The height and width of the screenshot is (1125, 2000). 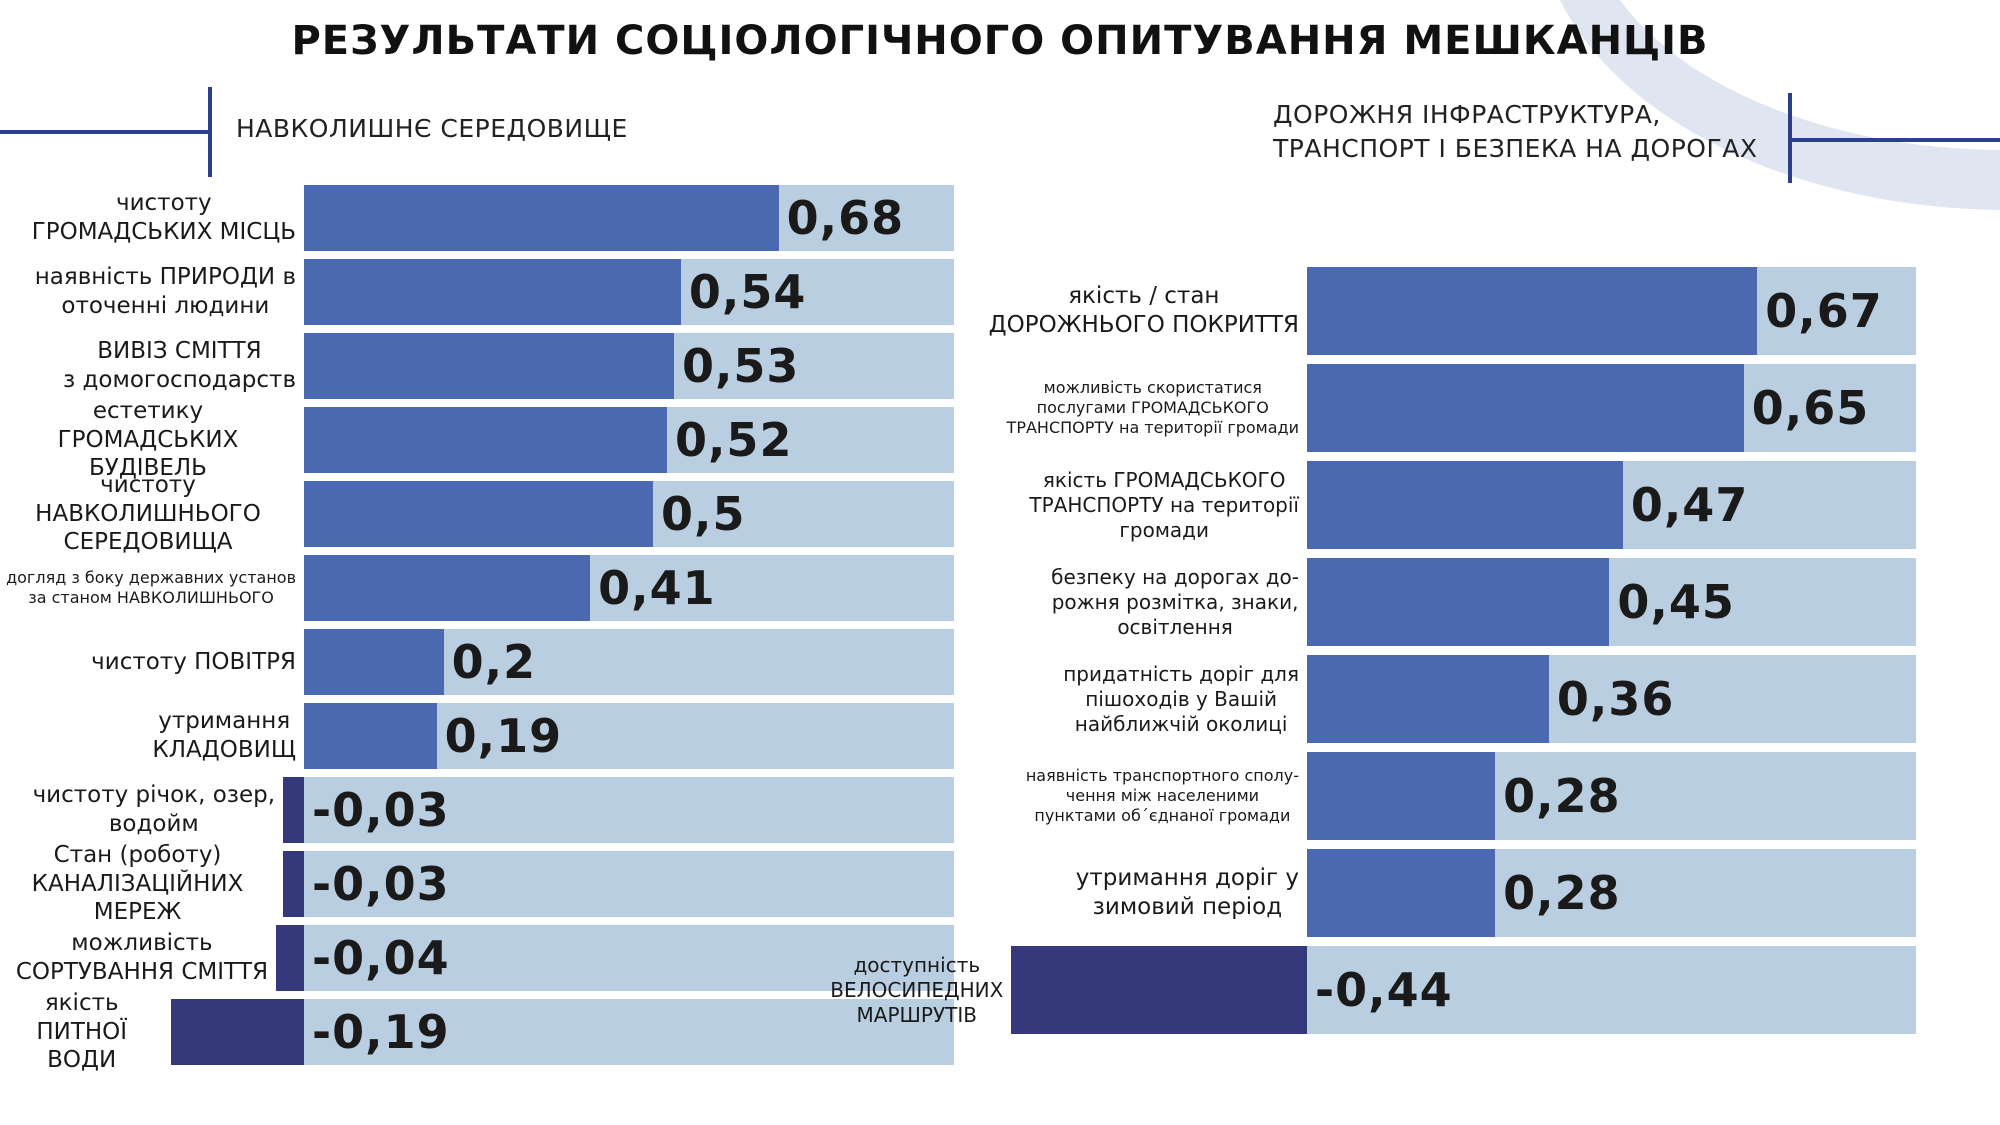 I want to click on value-label: 0,19, so click(x=503, y=736).